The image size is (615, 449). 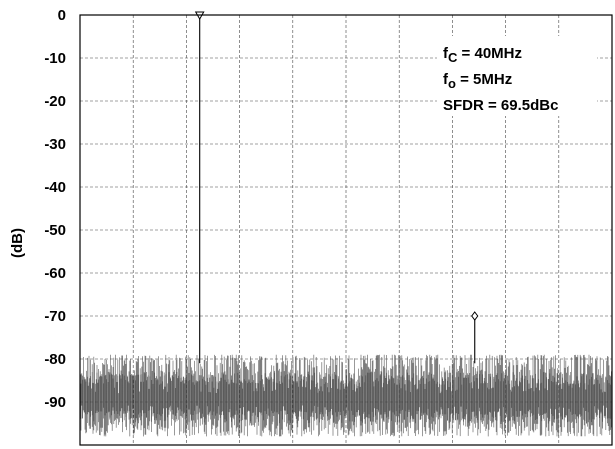 I want to click on y-tick-label: -20, so click(x=55, y=101).